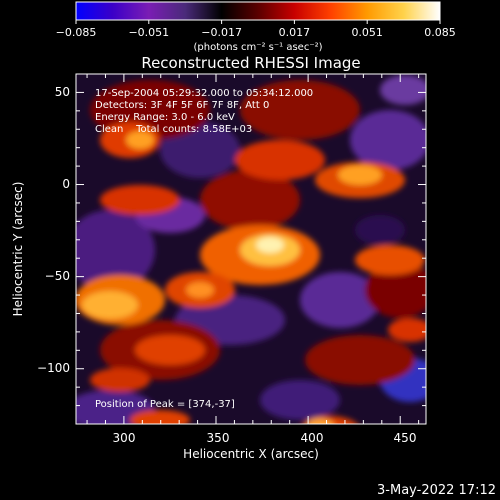 The height and width of the screenshot is (500, 500). What do you see at coordinates (312, 438) in the screenshot?
I see `x-tick-label: 400` at bounding box center [312, 438].